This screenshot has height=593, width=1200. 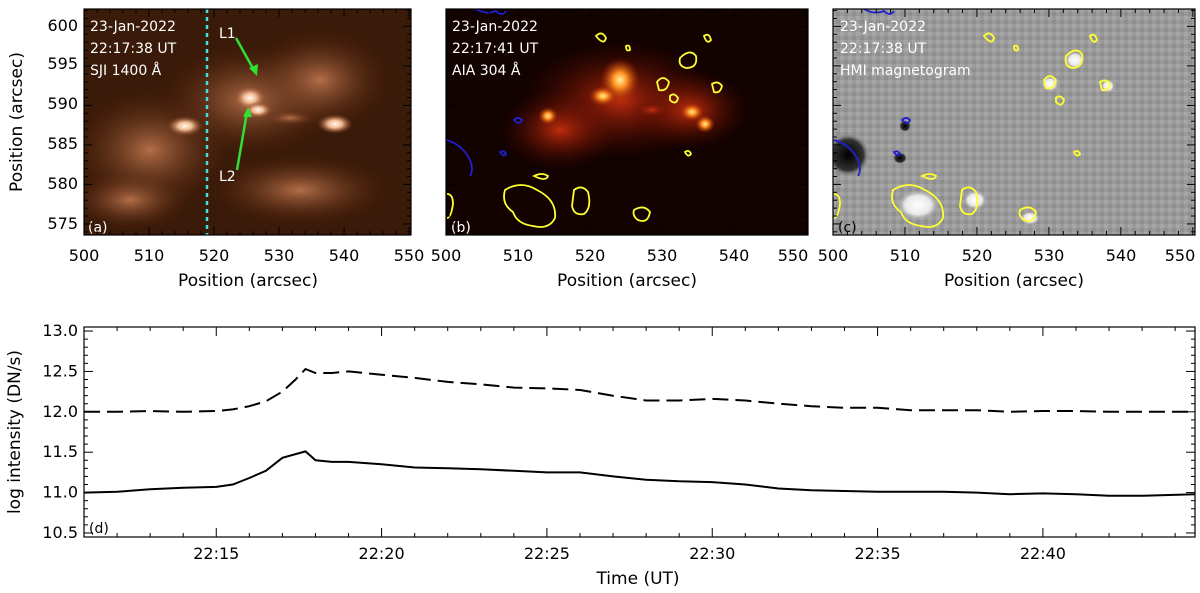 What do you see at coordinates (62, 103) in the screenshot?
I see `ytick-label: 590` at bounding box center [62, 103].